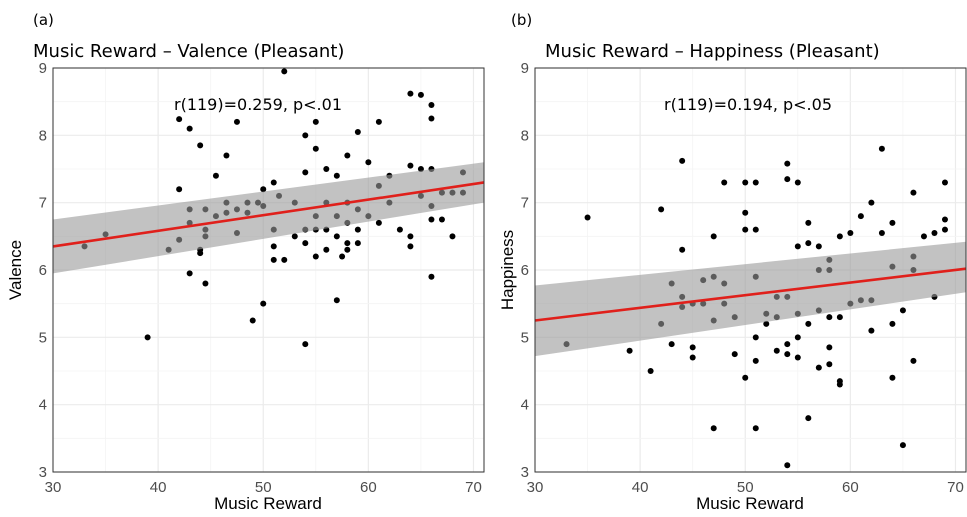 Image resolution: width=967 pixels, height=517 pixels. Describe the element at coordinates (507, 270) in the screenshot. I see `panel-b-y-axis-title: Happiness` at that location.